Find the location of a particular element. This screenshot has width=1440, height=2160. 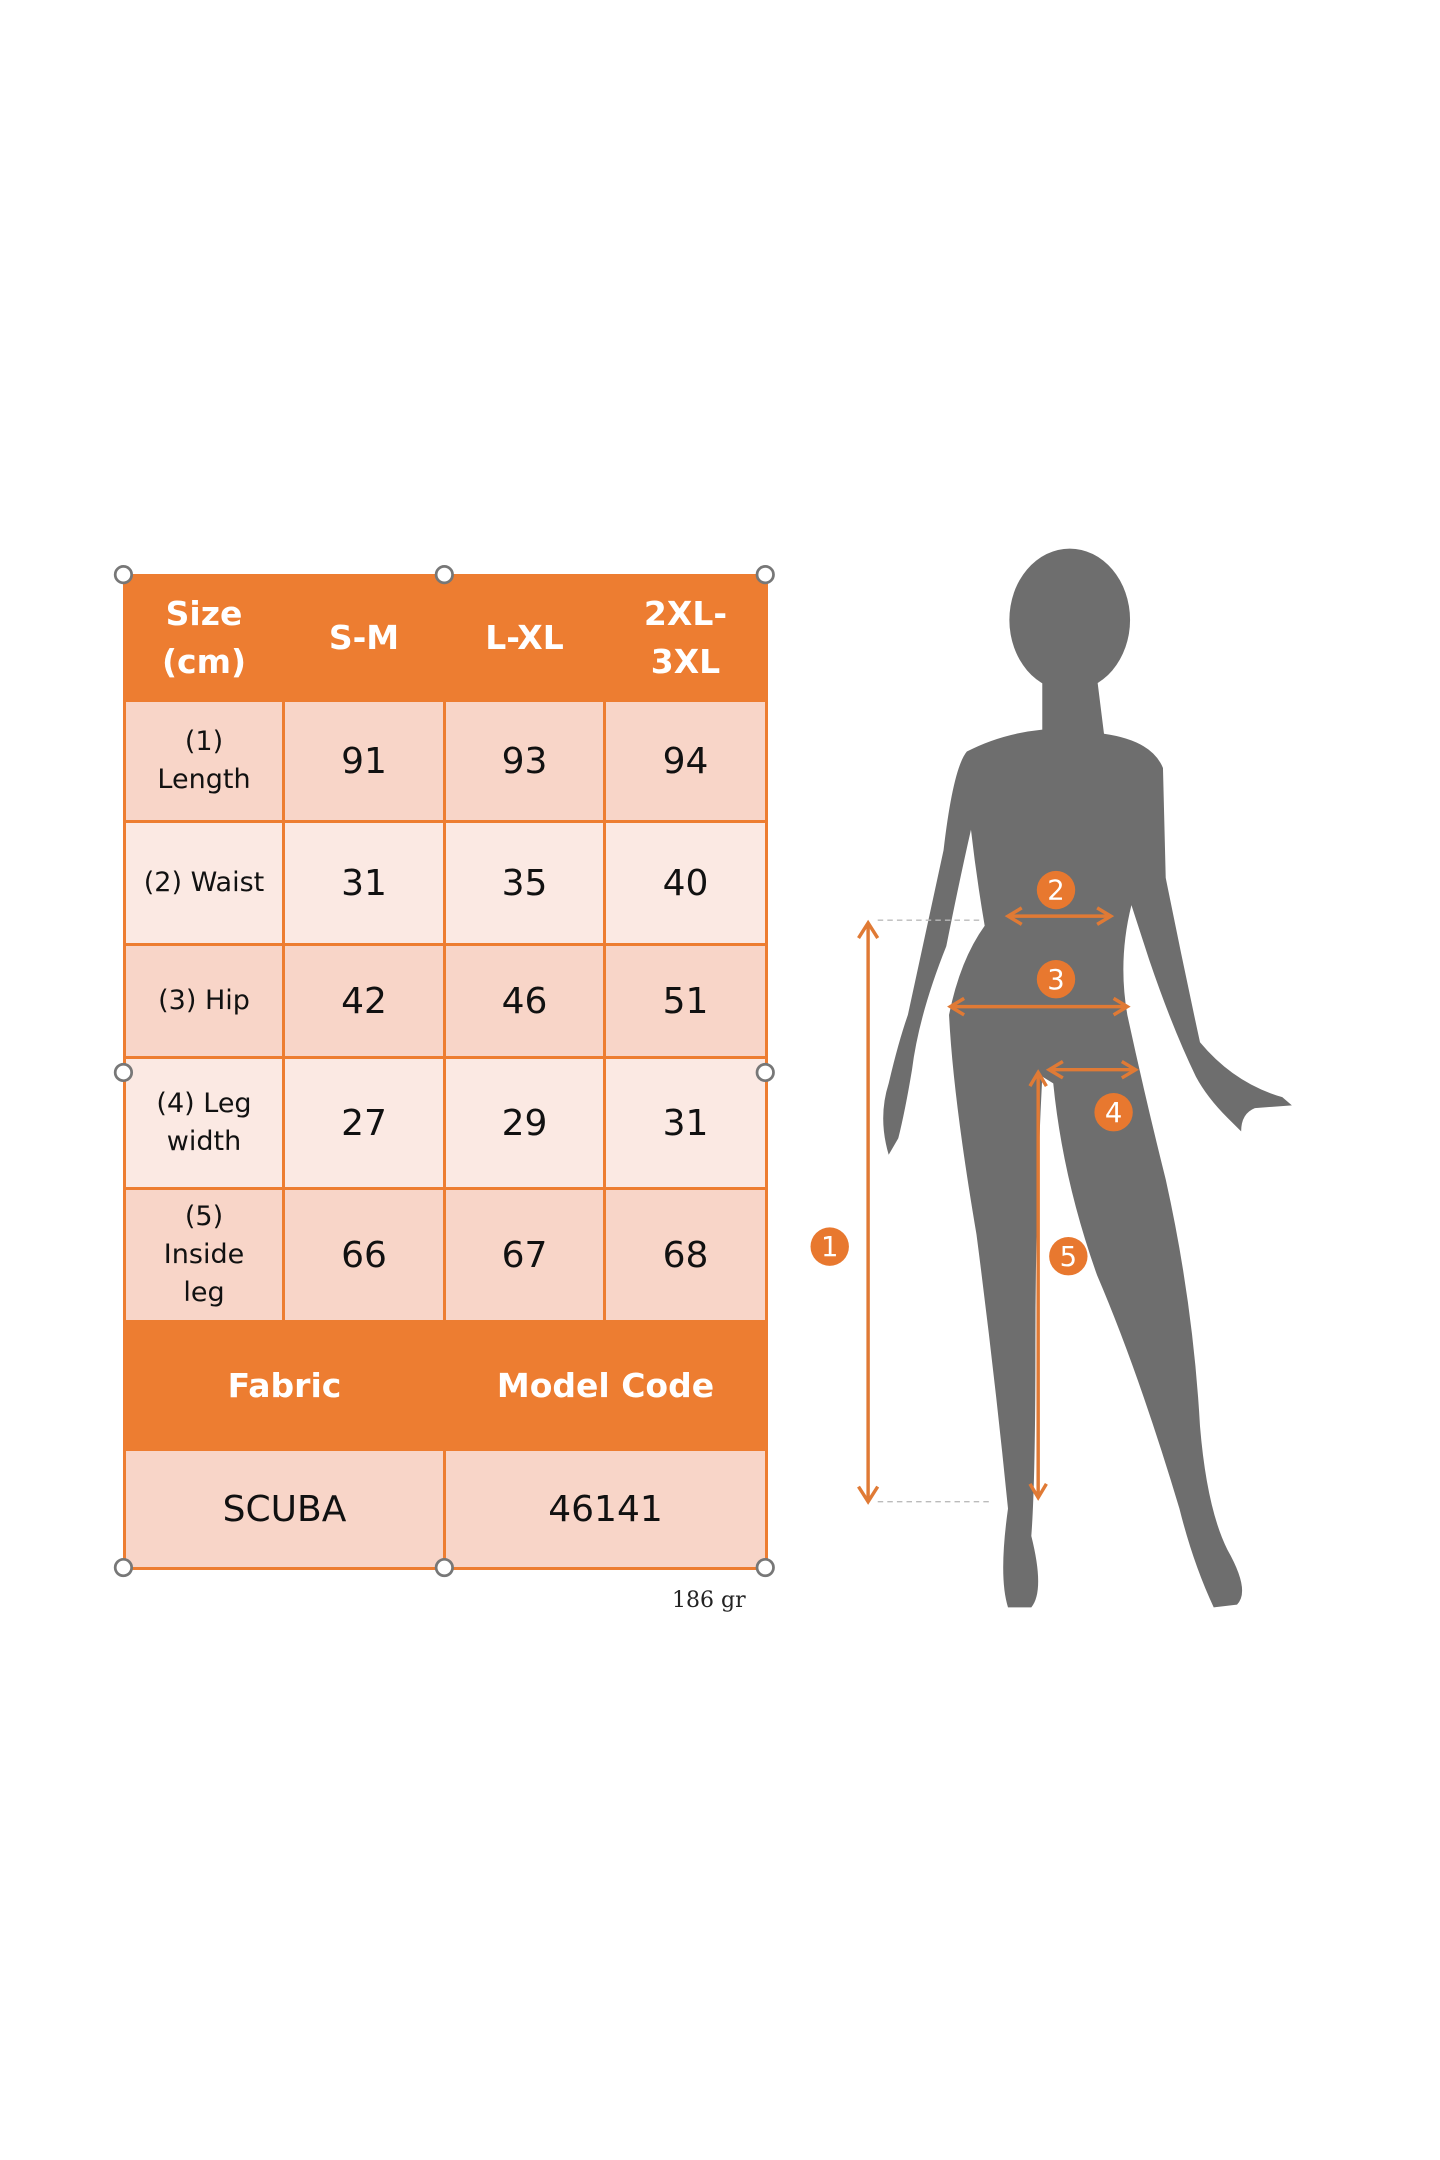

cell: 66 is located at coordinates (364, 1255).